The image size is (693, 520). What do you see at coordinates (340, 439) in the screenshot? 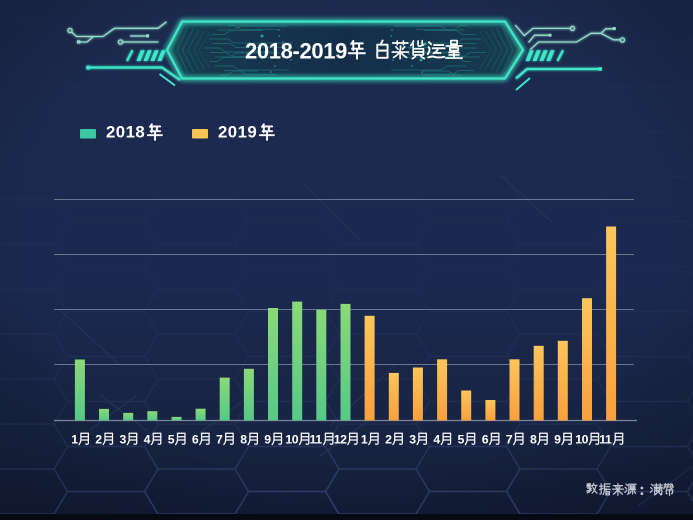
I see `svg-text: 12` at bounding box center [340, 439].